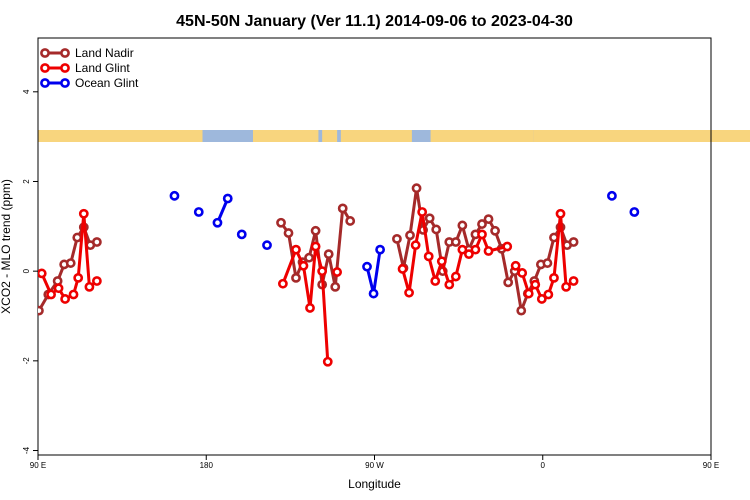  I want to click on eurasia-land-west, so click(482, 136).